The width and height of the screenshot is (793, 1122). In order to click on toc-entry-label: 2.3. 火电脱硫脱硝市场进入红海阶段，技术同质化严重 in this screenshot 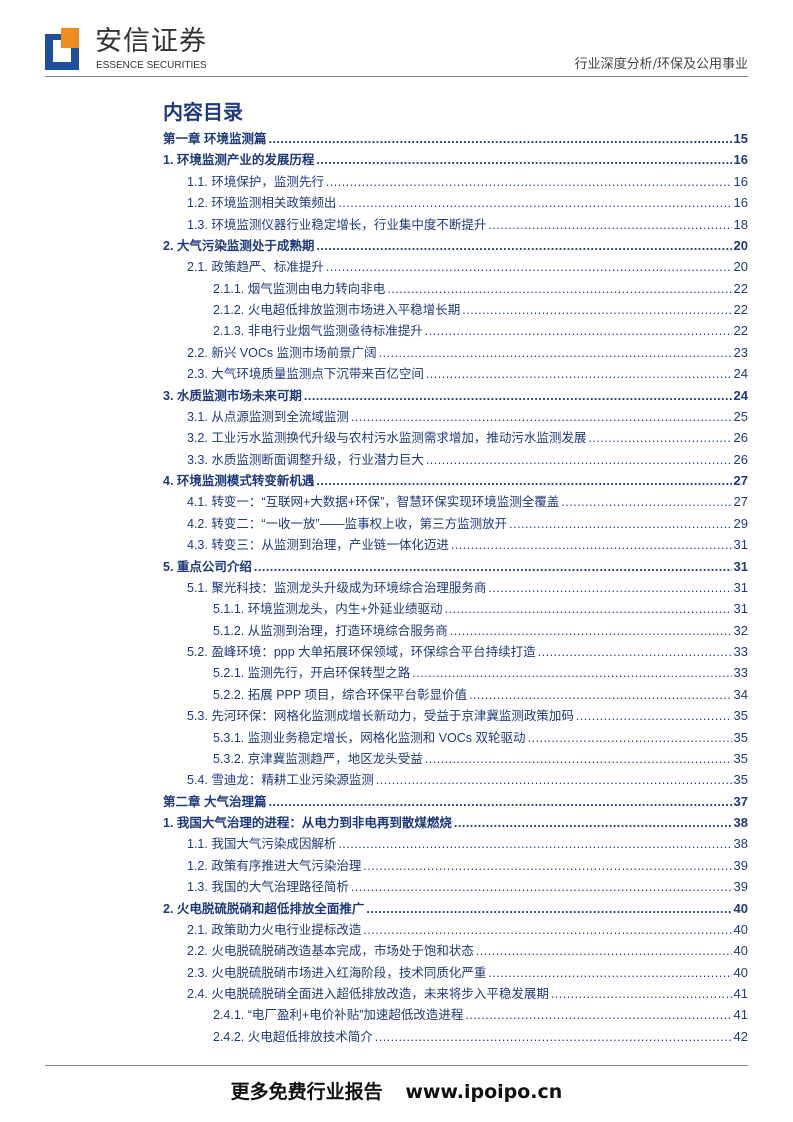, I will do `click(337, 972)`.